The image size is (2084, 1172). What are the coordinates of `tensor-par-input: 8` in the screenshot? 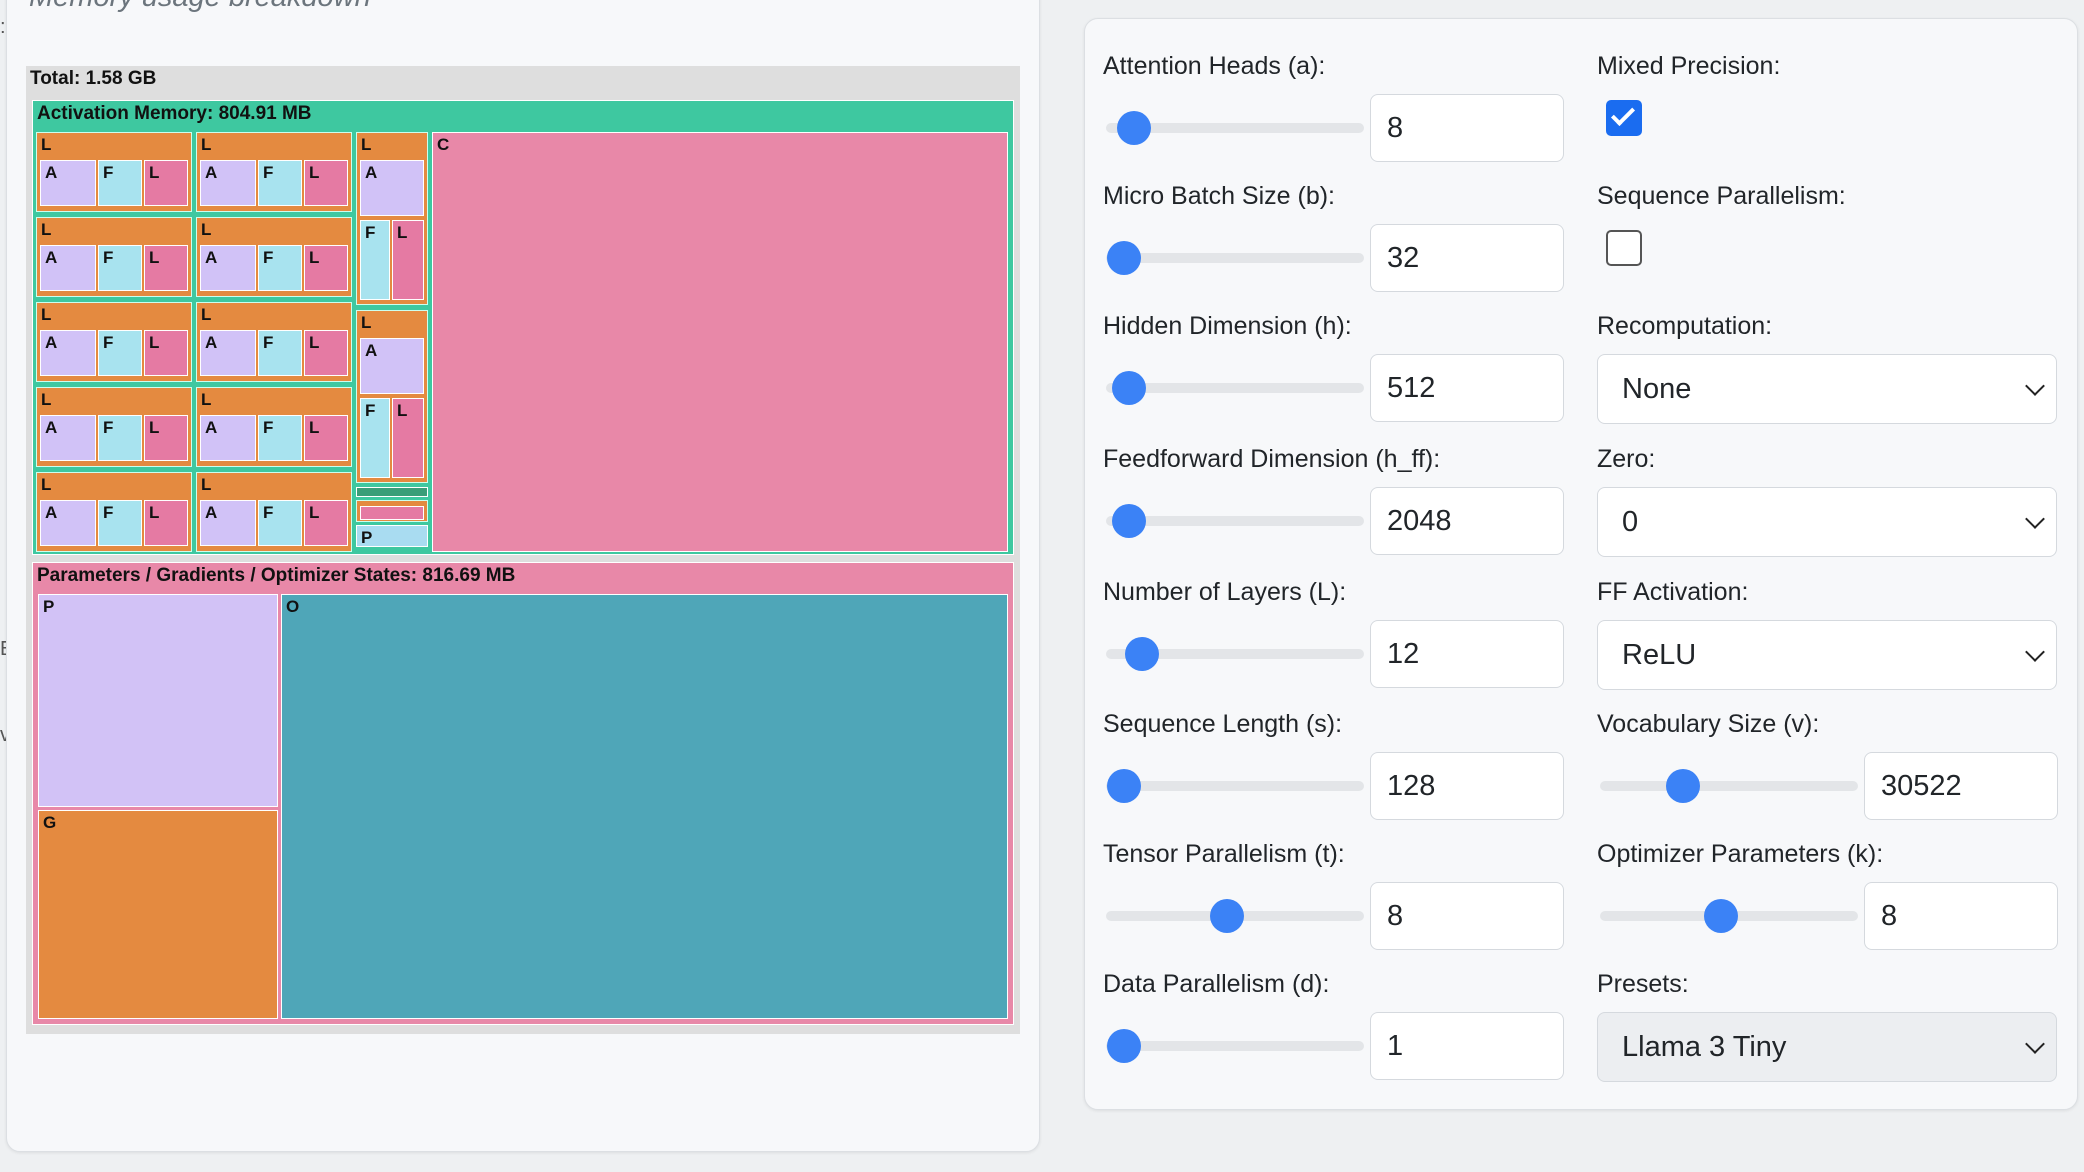 It's located at (1467, 916).